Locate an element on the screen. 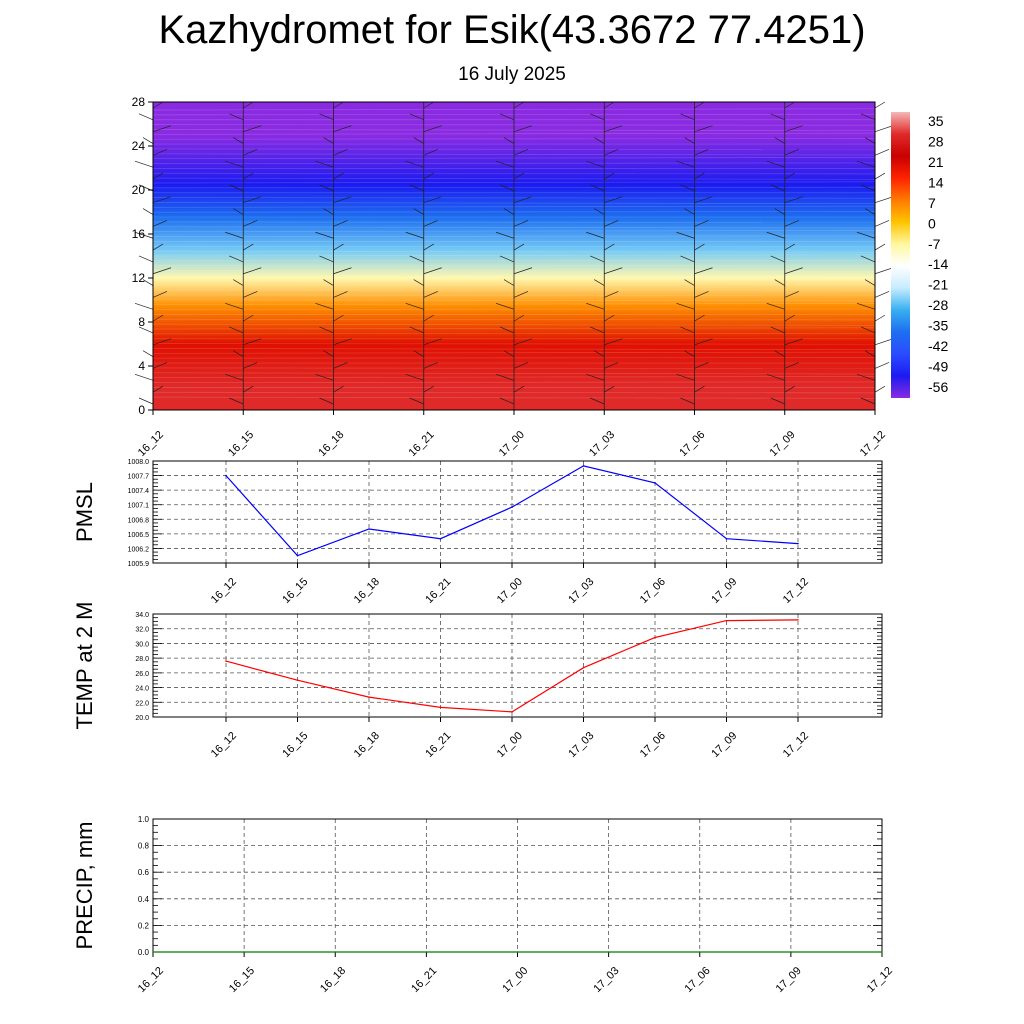 Image resolution: width=1024 pixels, height=1024 pixels. y-tick-label: 24.0 is located at coordinates (142, 689).